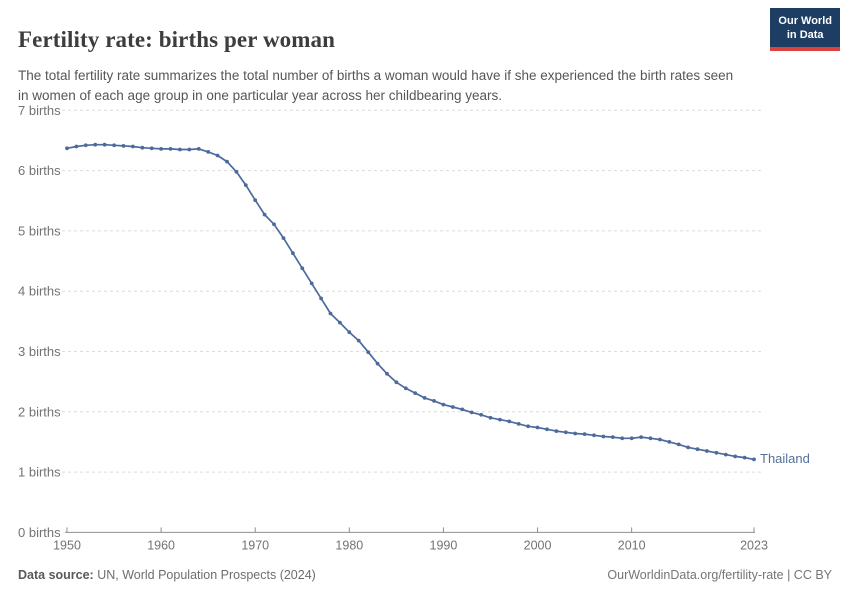 The image size is (850, 600). Describe the element at coordinates (39, 411) in the screenshot. I see `y-tick-label: 2 births` at that location.